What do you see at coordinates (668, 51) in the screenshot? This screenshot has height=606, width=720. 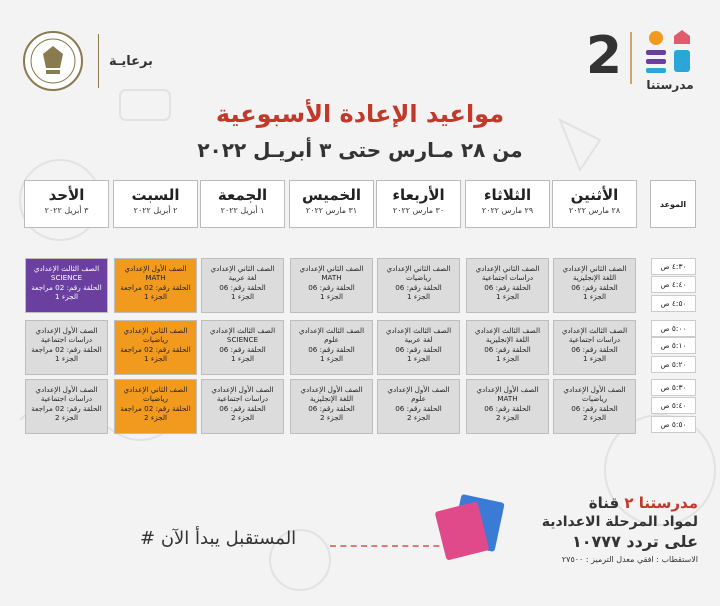 I see `madrasetna-logo-icon` at bounding box center [668, 51].